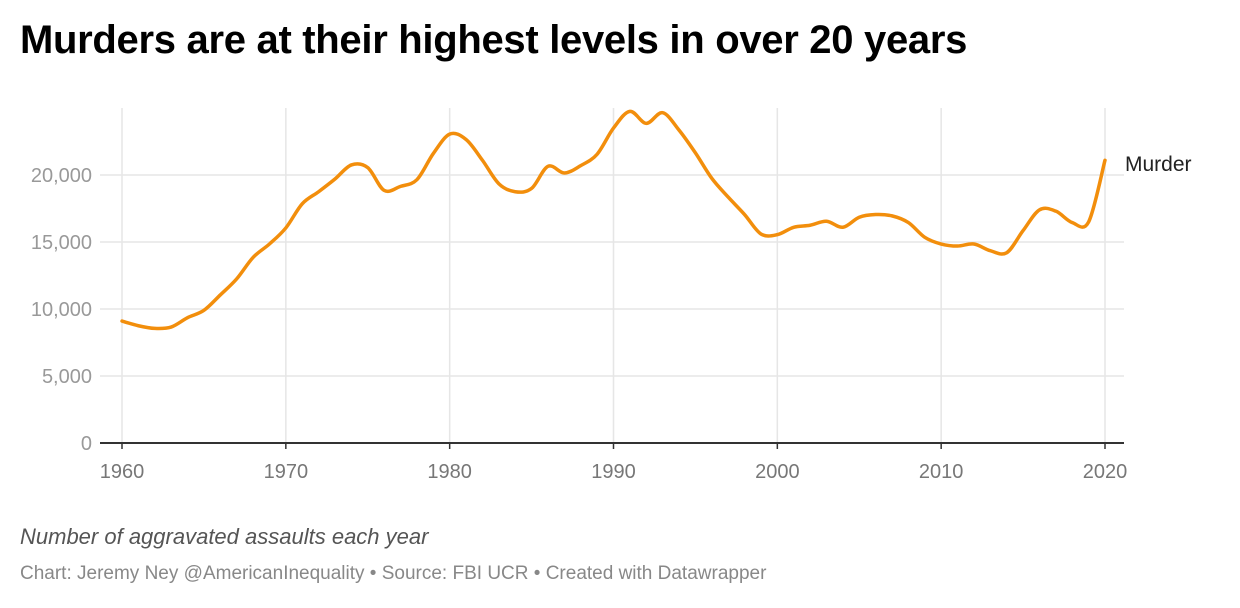  Describe the element at coordinates (1158, 164) in the screenshot. I see `series-label-murder: Murder` at that location.